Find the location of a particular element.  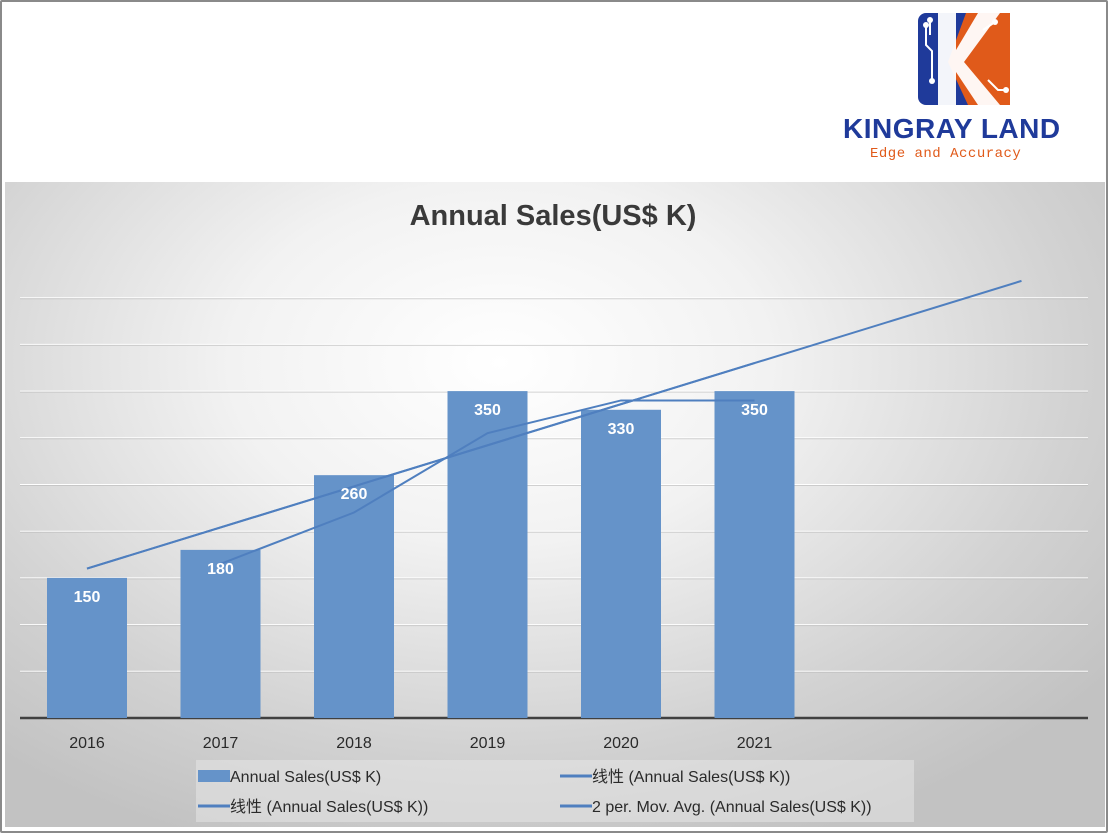

moving-average-line is located at coordinates (487, 482).